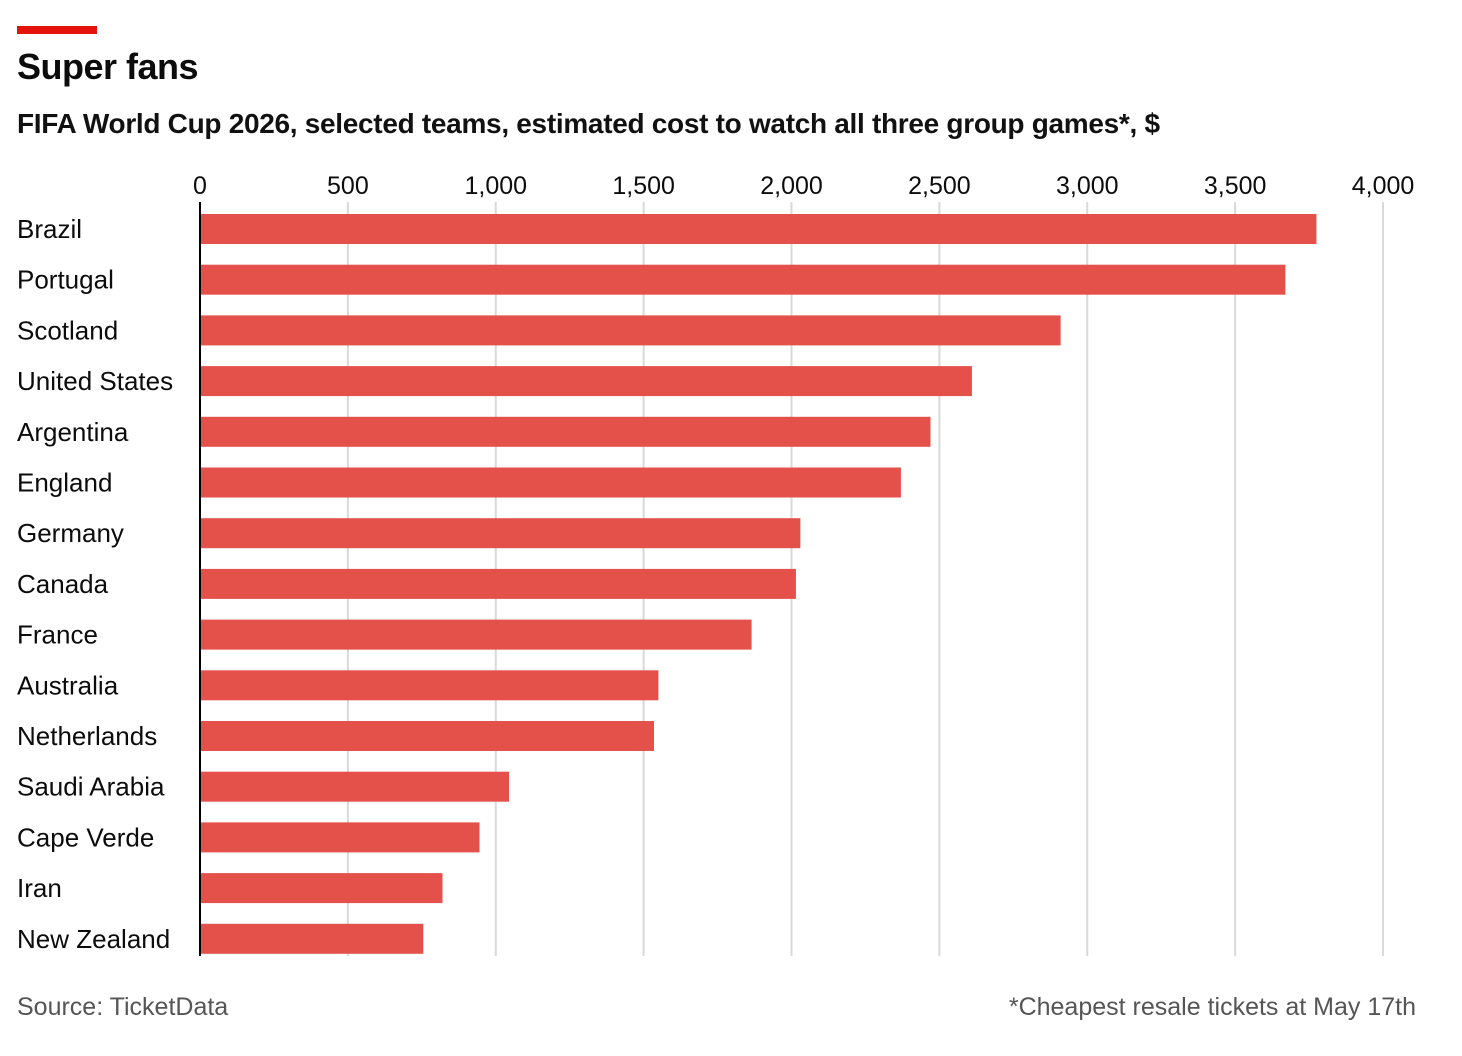 Image resolution: width=1462 pixels, height=1056 pixels. What do you see at coordinates (91, 787) in the screenshot?
I see `category-label: Saudi Arabia` at bounding box center [91, 787].